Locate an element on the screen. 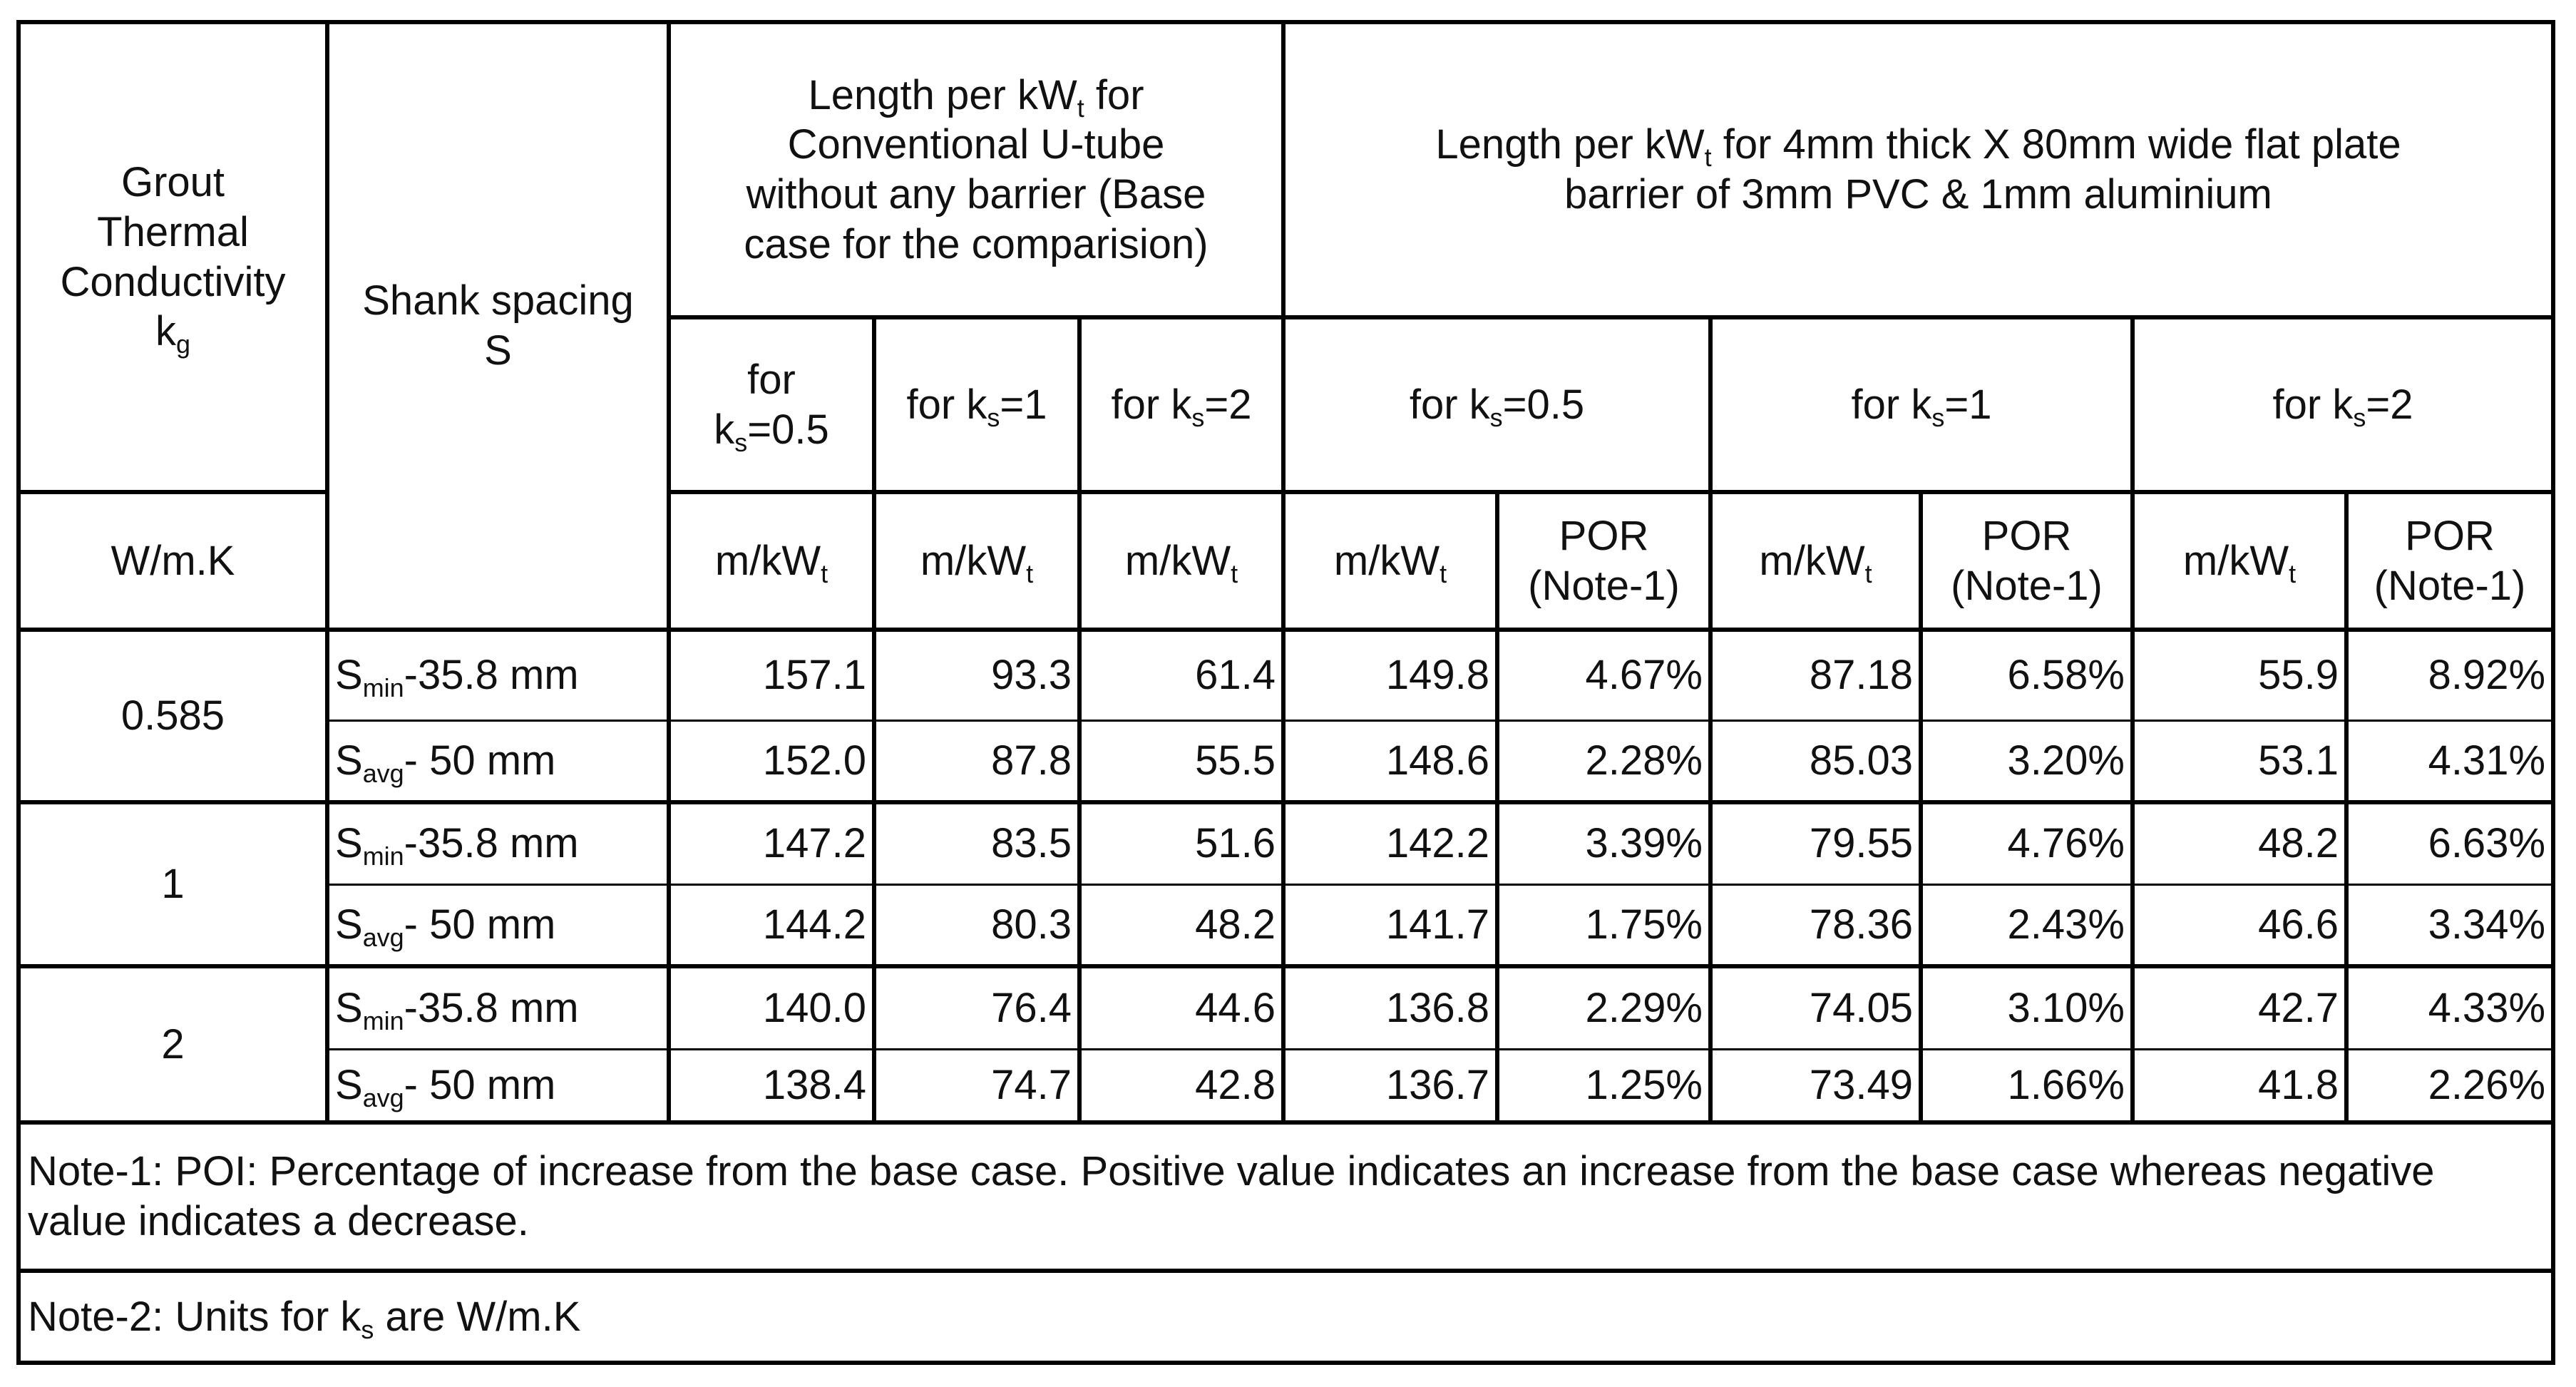 The image size is (2576, 1387). value-cell: 48.2 is located at coordinates (2239, 843).